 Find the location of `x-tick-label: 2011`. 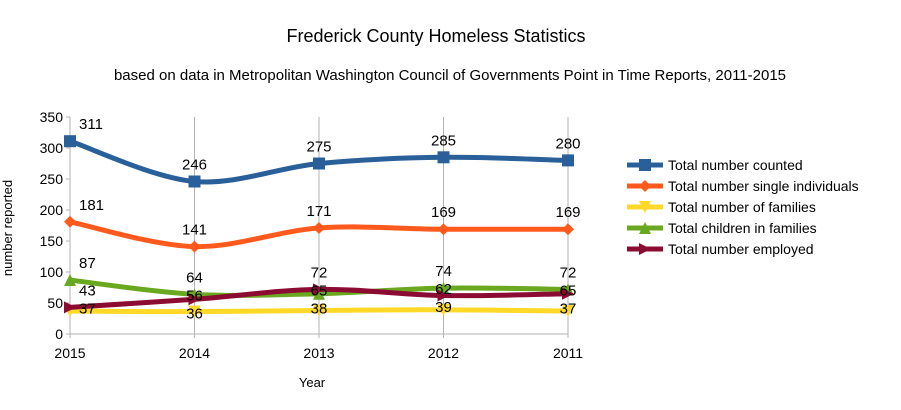

x-tick-label: 2011 is located at coordinates (568, 353).